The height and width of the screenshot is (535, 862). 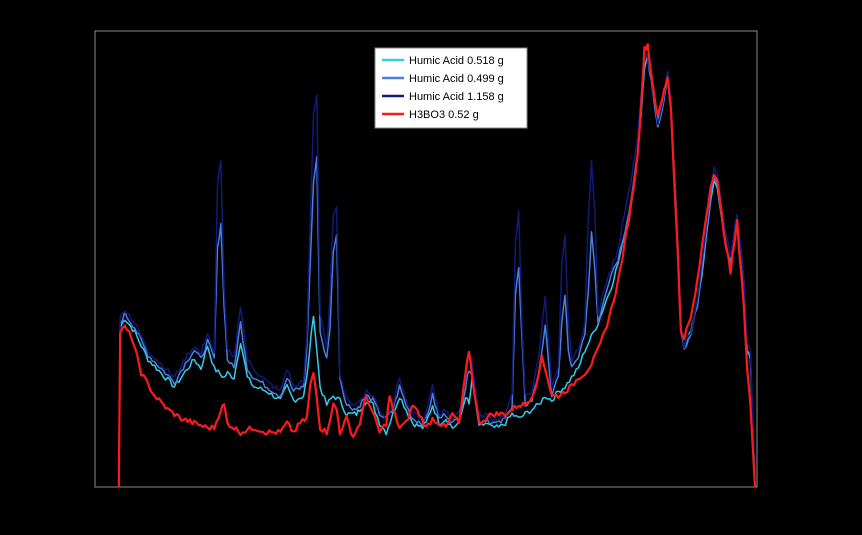 I want to click on legend-label-3: Humic Acid 1.158 g, so click(x=456, y=97).